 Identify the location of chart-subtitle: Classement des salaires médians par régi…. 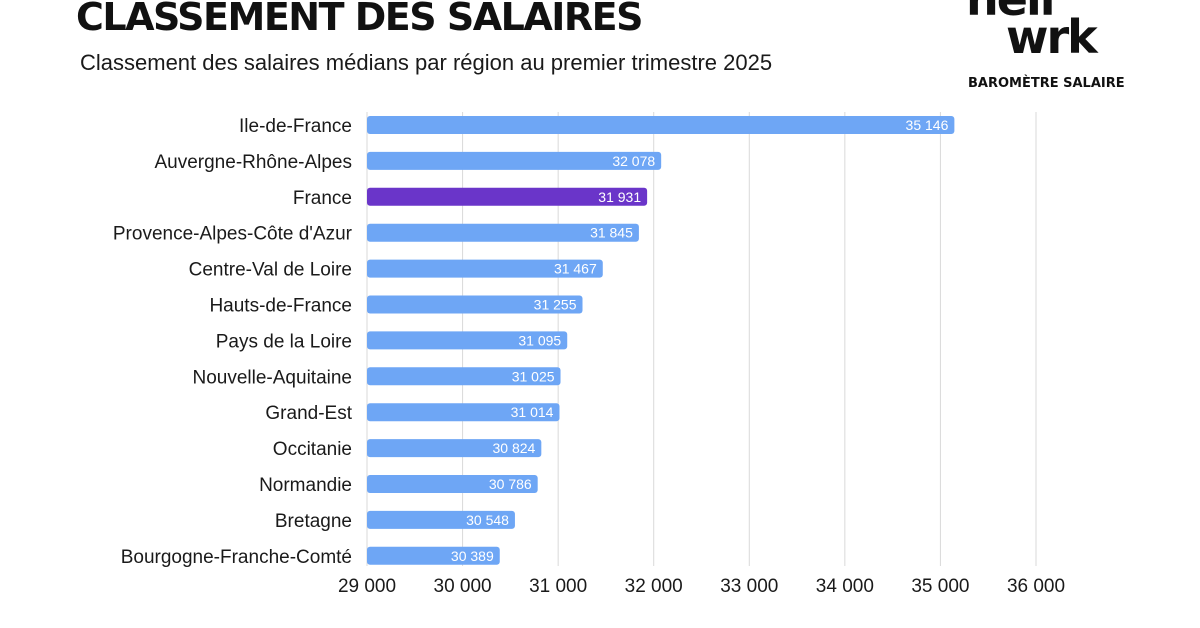
(426, 62).